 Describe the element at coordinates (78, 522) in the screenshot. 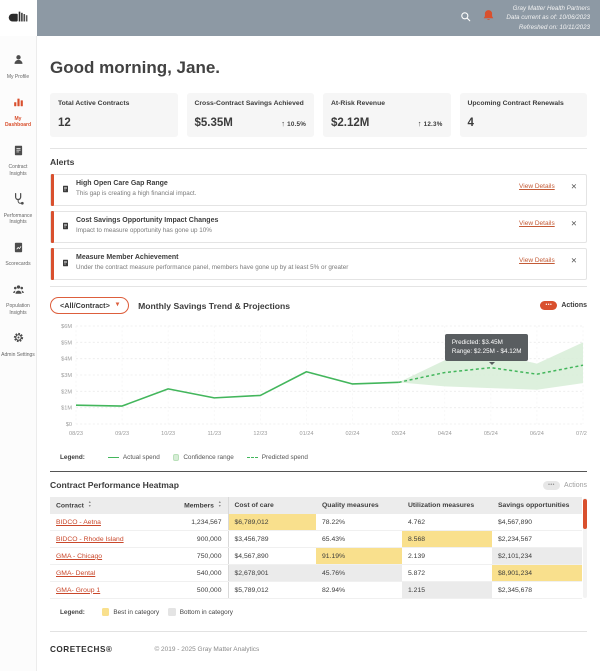

I see `contract-link: BIDCO - Aetna` at that location.